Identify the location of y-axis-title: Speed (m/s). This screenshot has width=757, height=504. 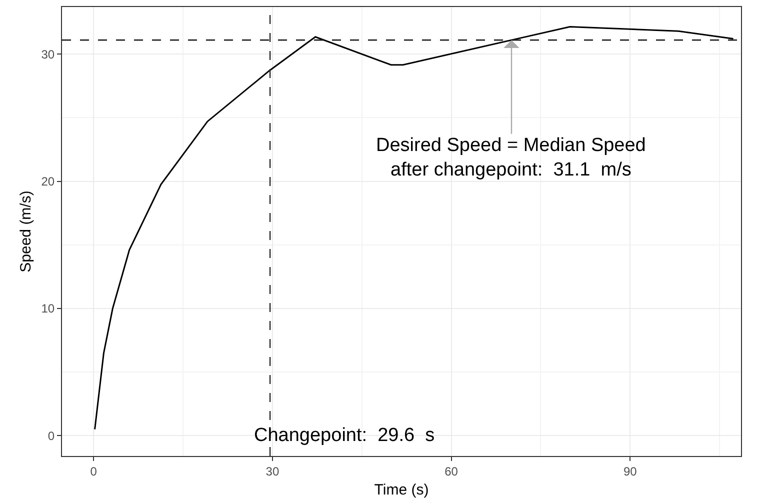
(25, 231).